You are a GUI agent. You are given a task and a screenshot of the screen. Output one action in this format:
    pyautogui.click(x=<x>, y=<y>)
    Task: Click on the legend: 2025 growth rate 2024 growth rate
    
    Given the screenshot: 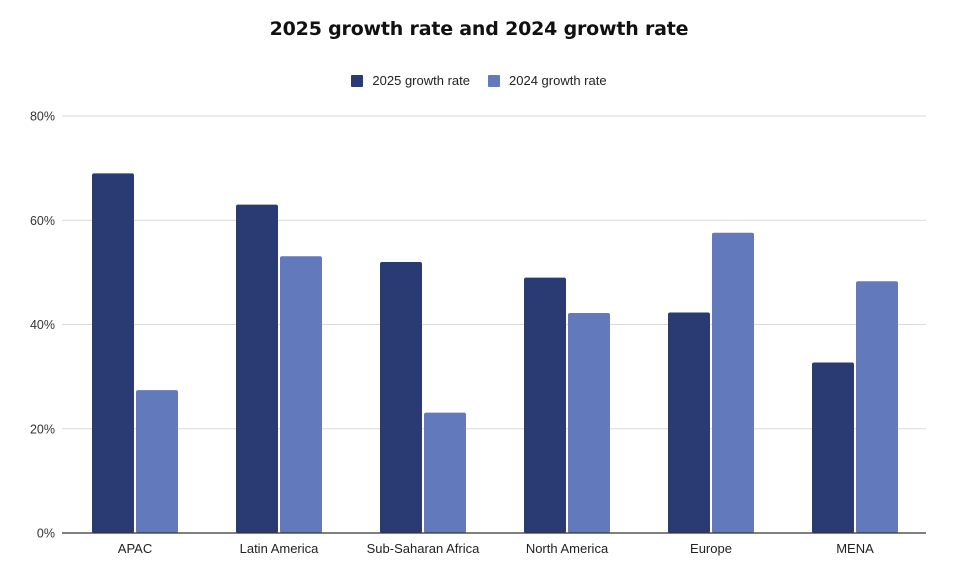 What is the action you would take?
    pyautogui.click(x=479, y=80)
    